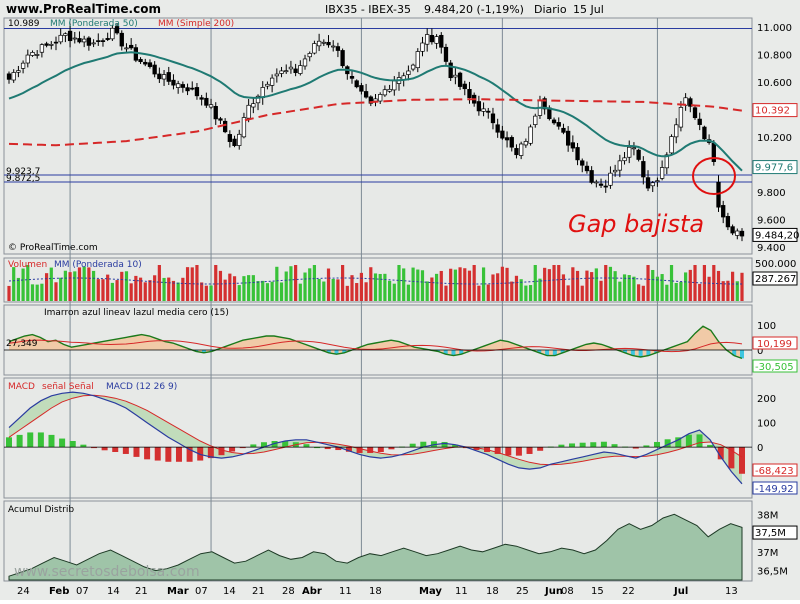 This screenshot has width=800, height=604. What do you see at coordinates (588, 9) in the screenshot?
I see `chart-date: 15 Jul` at bounding box center [588, 9].